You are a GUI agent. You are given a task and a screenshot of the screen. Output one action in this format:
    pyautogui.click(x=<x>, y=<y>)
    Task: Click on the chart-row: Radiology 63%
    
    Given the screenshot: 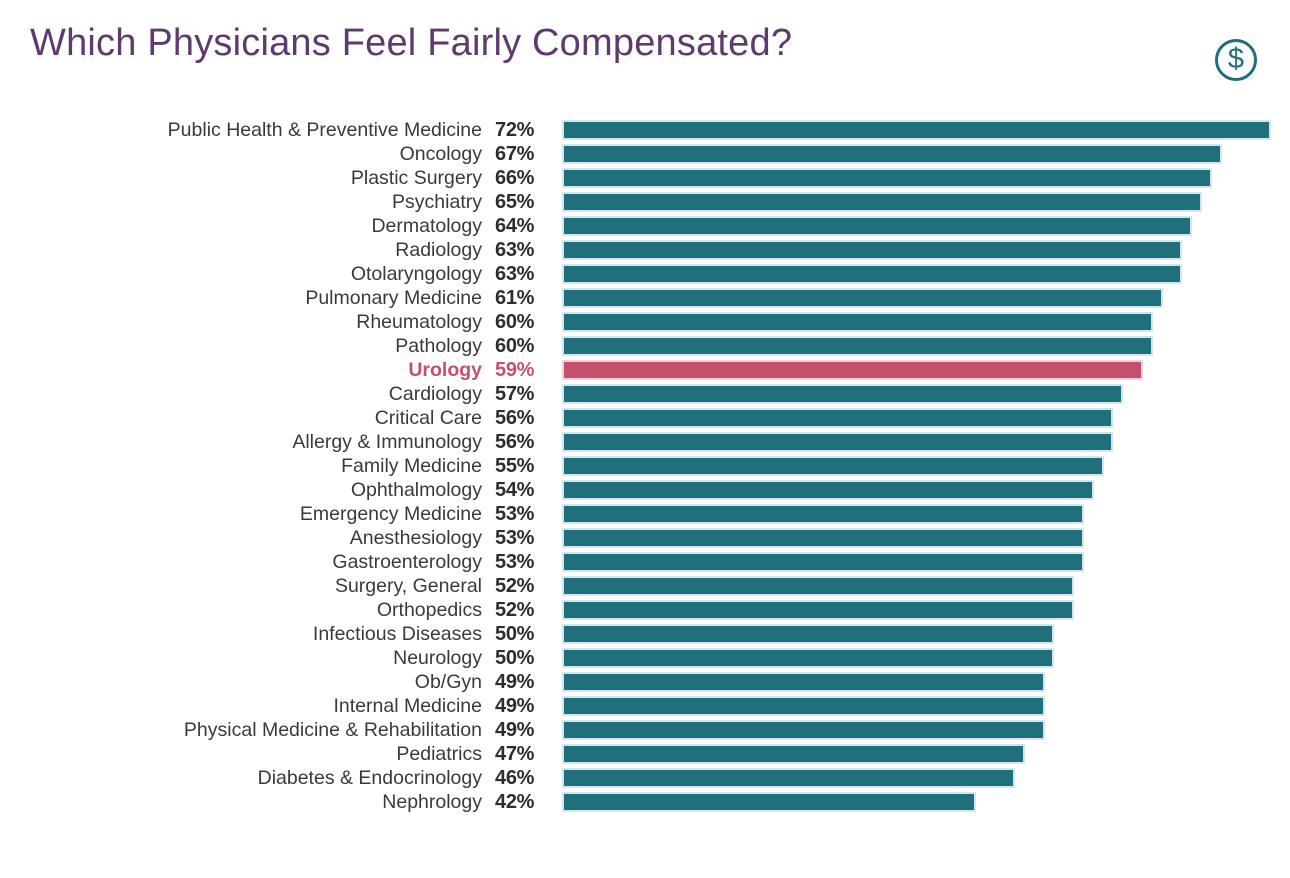 What is the action you would take?
    pyautogui.click(x=635, y=250)
    